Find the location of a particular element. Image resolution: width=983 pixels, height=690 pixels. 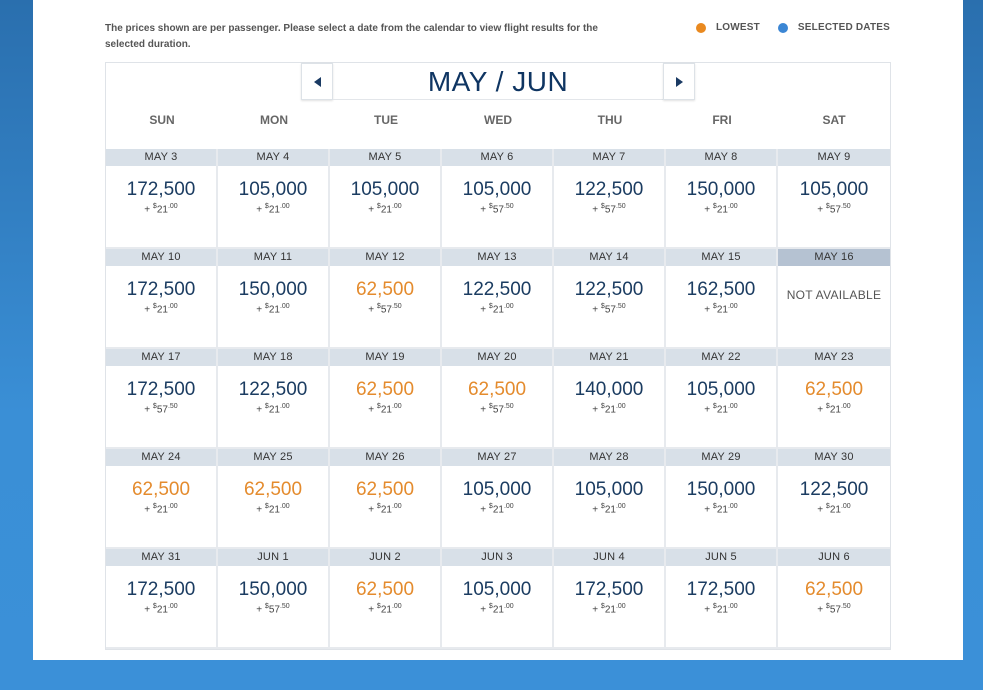

next-month-button is located at coordinates (679, 81).